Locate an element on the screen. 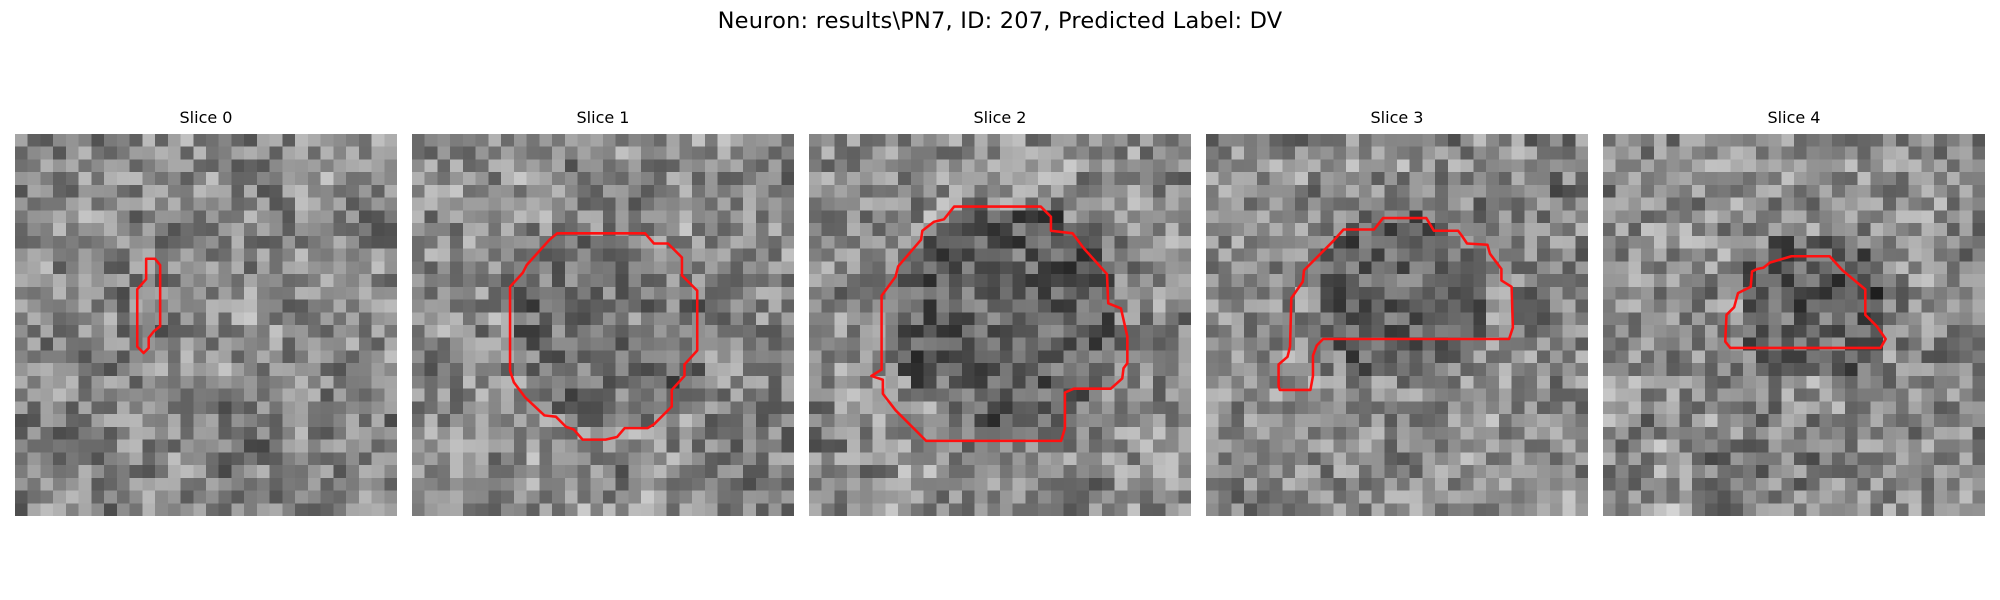 This screenshot has height=600, width=2000. slice-1-title: Slice 1 is located at coordinates (603, 117).